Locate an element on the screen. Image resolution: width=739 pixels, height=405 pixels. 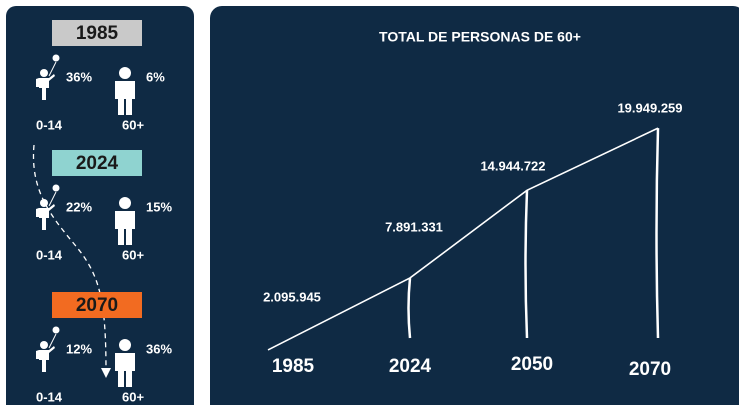
year-label: 2024 is located at coordinates (97, 163).